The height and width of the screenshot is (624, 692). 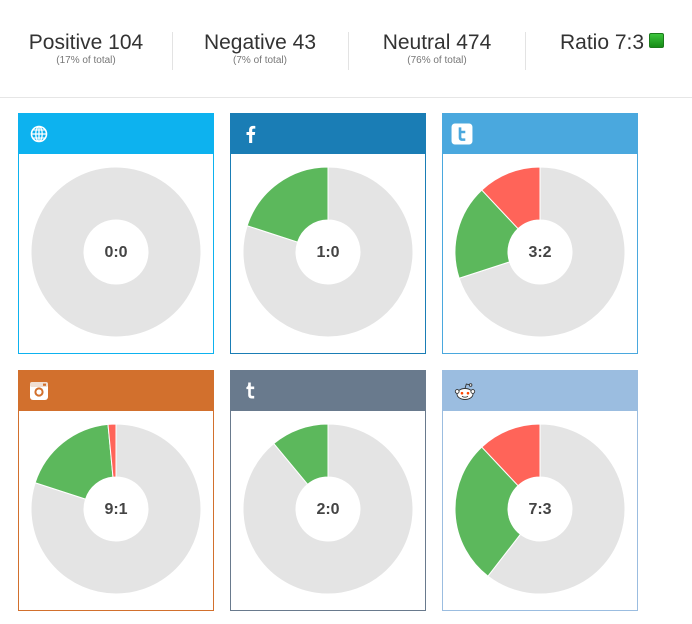 I want to click on ratio-stat: Ratio 7:3, so click(x=609, y=43).